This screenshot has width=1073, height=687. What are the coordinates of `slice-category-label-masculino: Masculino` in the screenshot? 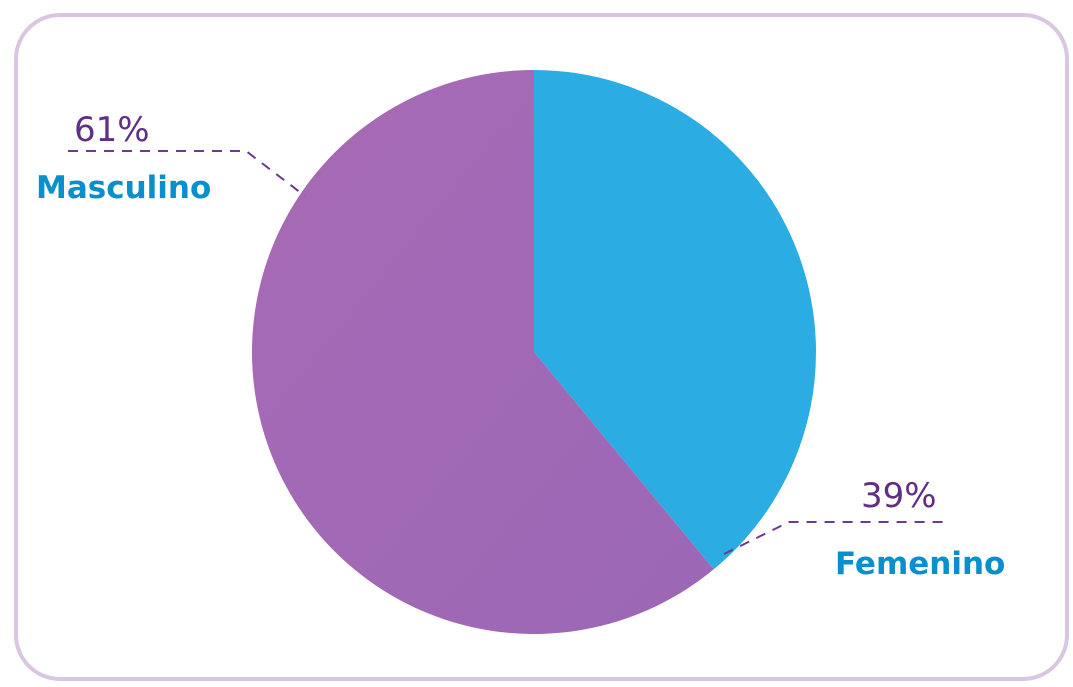 It's located at (123, 188).